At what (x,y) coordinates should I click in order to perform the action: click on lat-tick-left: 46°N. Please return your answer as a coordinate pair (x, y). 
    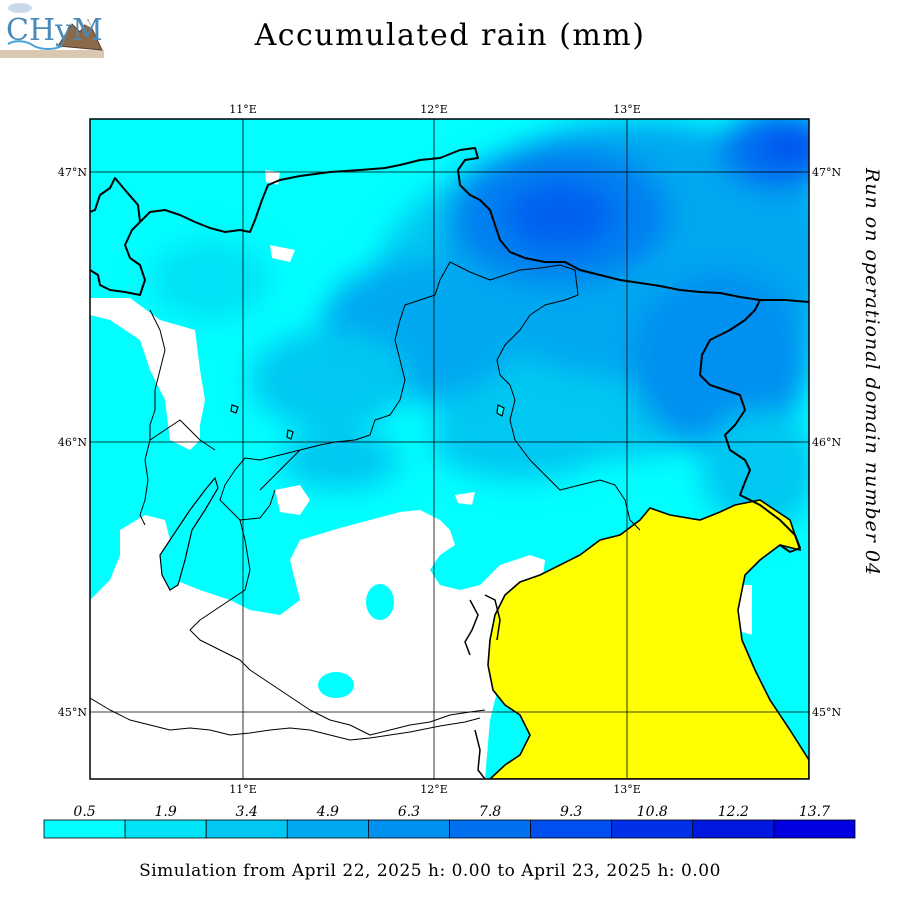
    Looking at the image, I should click on (72, 442).